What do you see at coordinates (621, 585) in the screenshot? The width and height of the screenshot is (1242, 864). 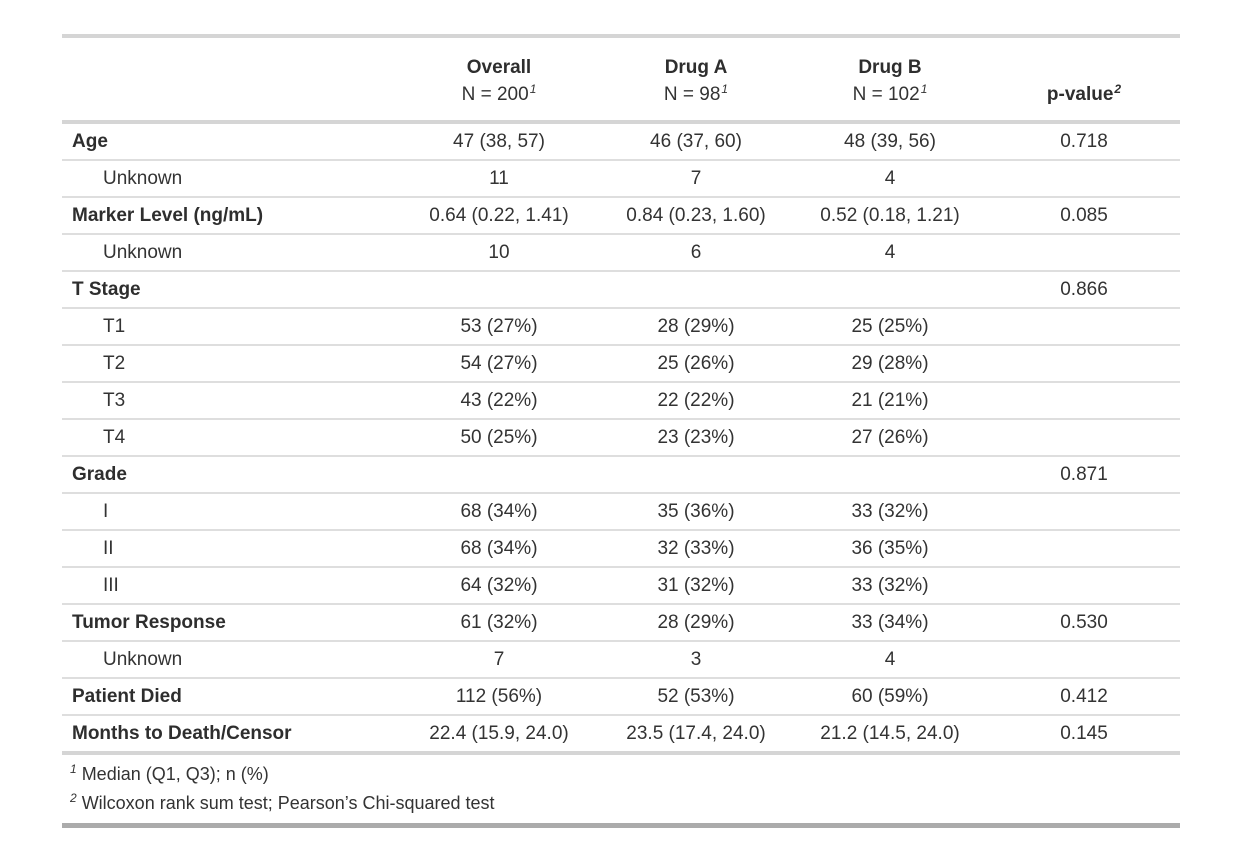 I see `table-row: III 64 (32%) 31 (32%) 33 (32%)` at bounding box center [621, 585].